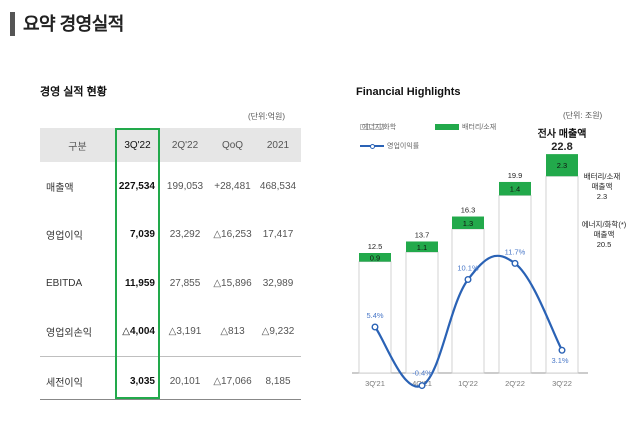 Image resolution: width=640 pixels, height=428 pixels. What do you see at coordinates (232, 381) in the screenshot?
I see `cell-qoq: △17,066` at bounding box center [232, 381].